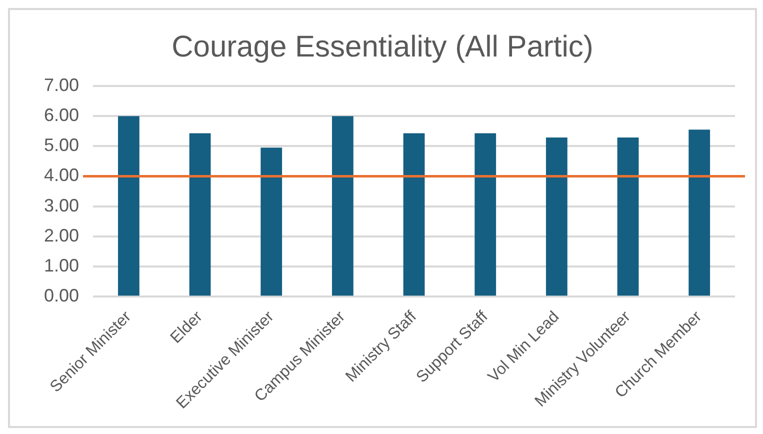 The image size is (763, 434). Describe the element at coordinates (62, 235) in the screenshot. I see `y-tick-label: 2.00` at that location.